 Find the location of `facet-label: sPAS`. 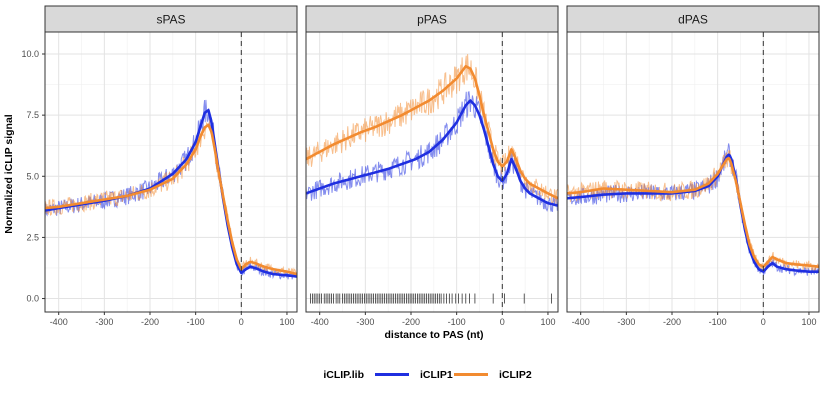

facet-label: sPAS is located at coordinates (170, 20).